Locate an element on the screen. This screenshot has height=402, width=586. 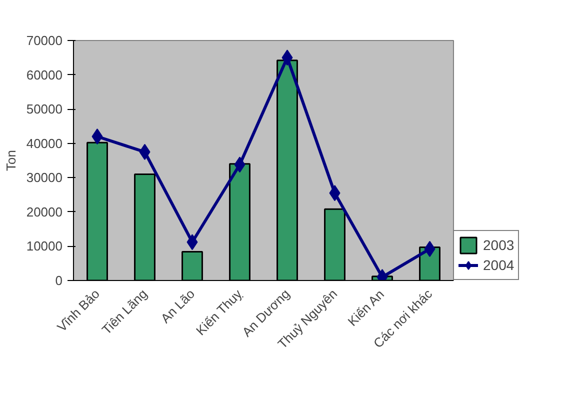
y-tick-label: 0 is located at coordinates (59, 280).